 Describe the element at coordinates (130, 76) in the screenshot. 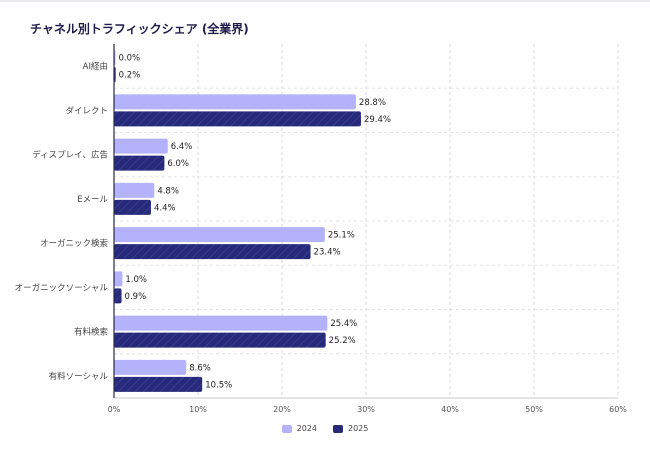

I see `value-label-2025: 0.2%` at that location.